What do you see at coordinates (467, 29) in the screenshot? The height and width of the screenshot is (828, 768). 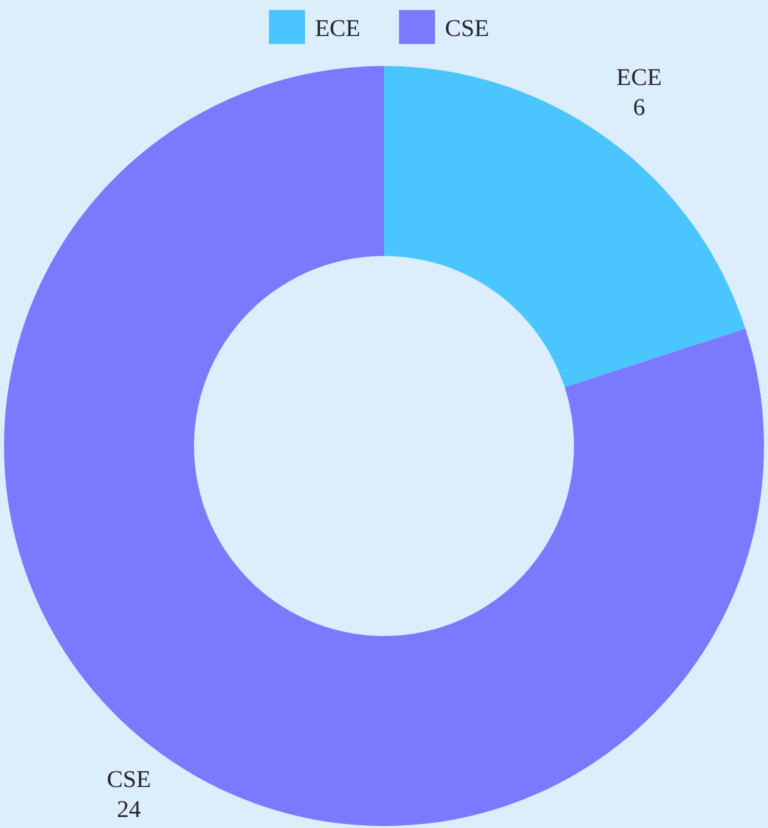 I see `legend-label: CSE` at bounding box center [467, 29].